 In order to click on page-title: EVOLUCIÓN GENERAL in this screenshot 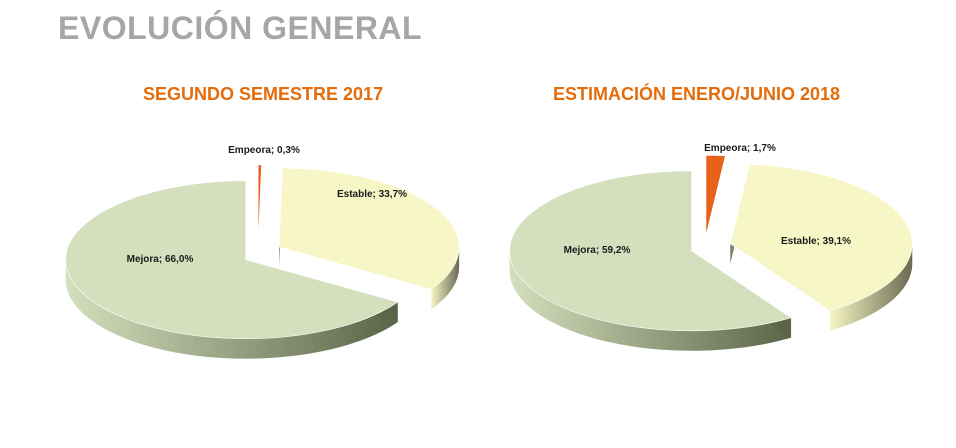, I will do `click(240, 28)`.